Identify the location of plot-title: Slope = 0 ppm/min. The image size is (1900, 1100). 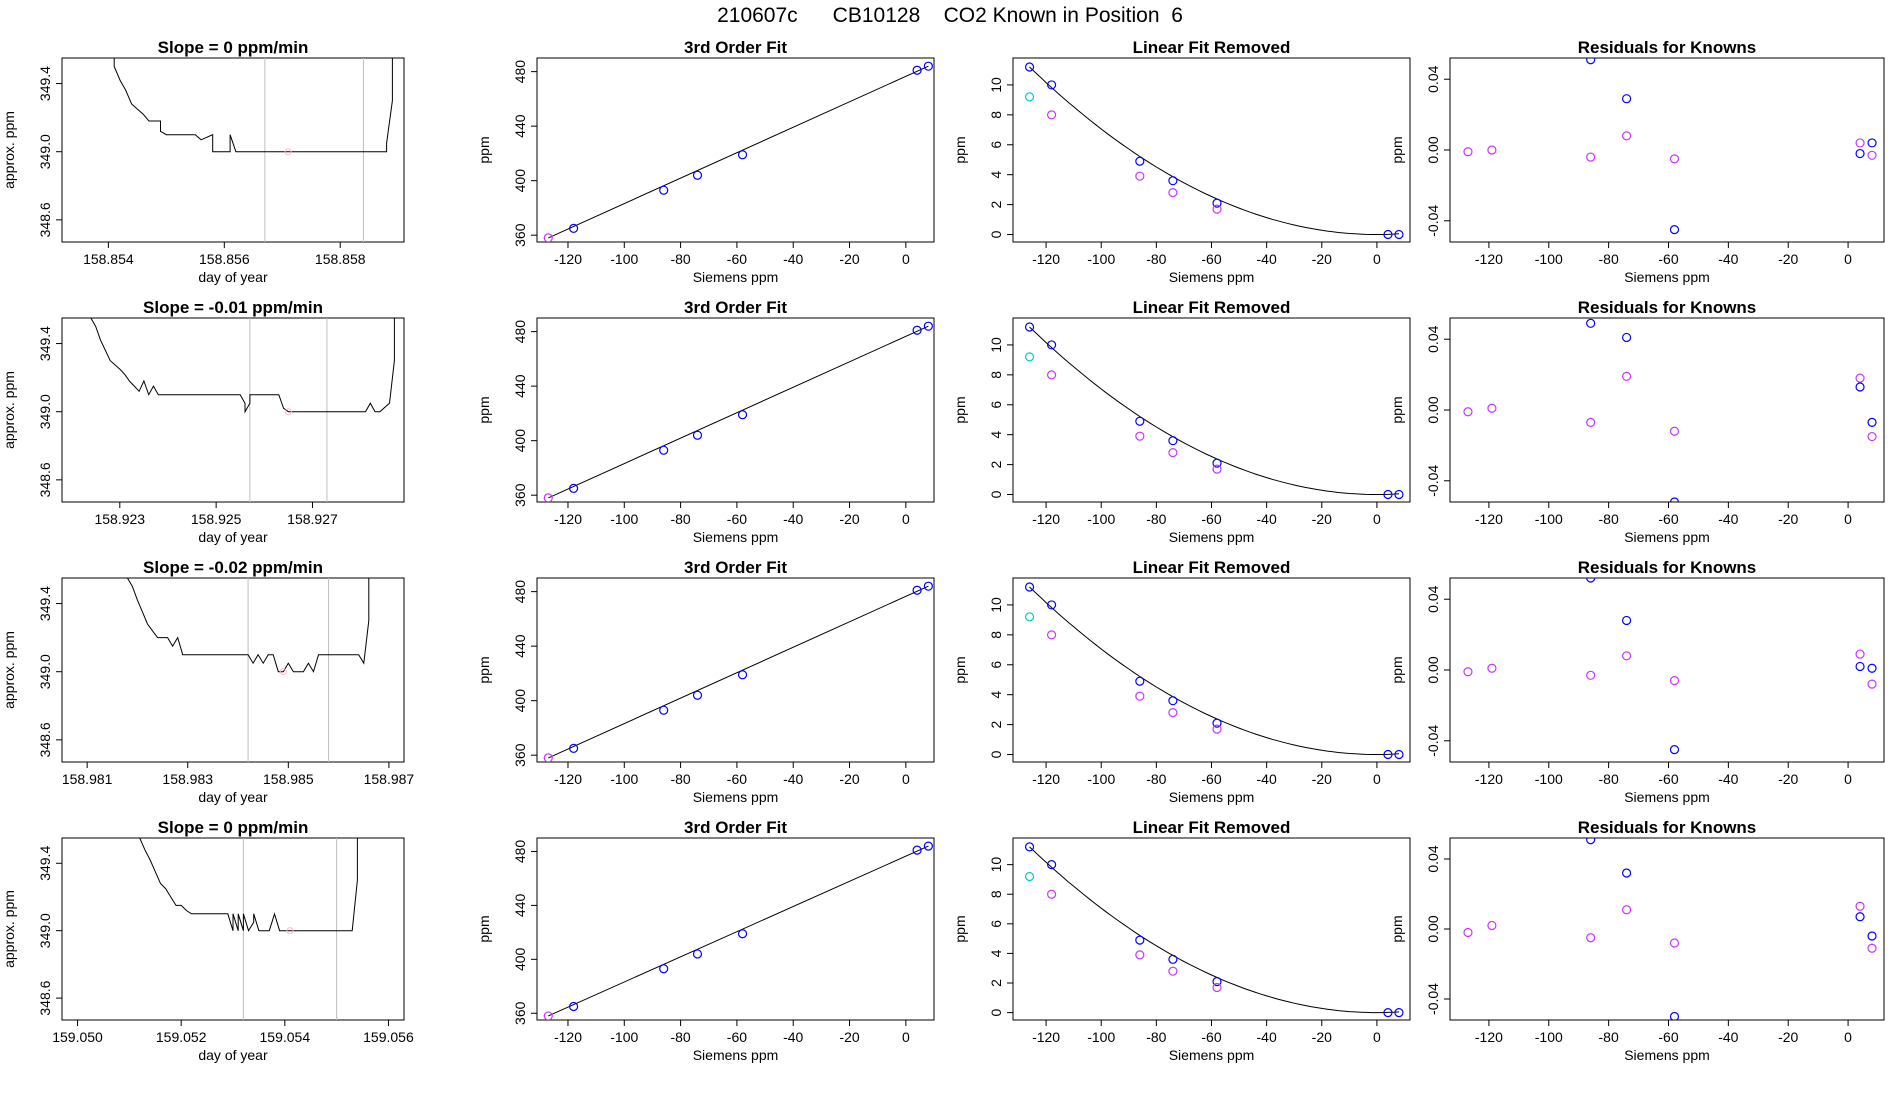
(233, 827).